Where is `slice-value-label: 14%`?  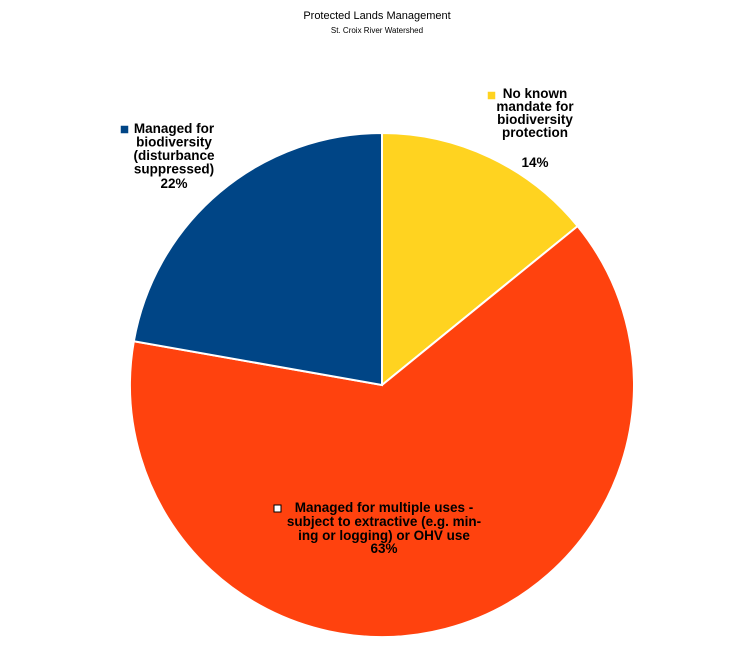
slice-value-label: 14% is located at coordinates (534, 162).